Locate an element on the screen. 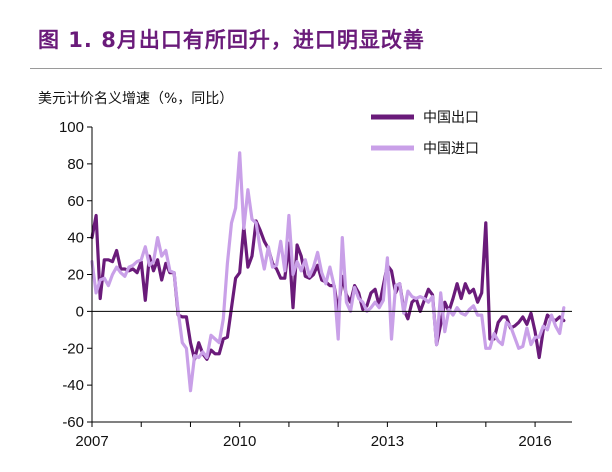 The width and height of the screenshot is (612, 472). y-tick-label: 40 is located at coordinates (75, 238).